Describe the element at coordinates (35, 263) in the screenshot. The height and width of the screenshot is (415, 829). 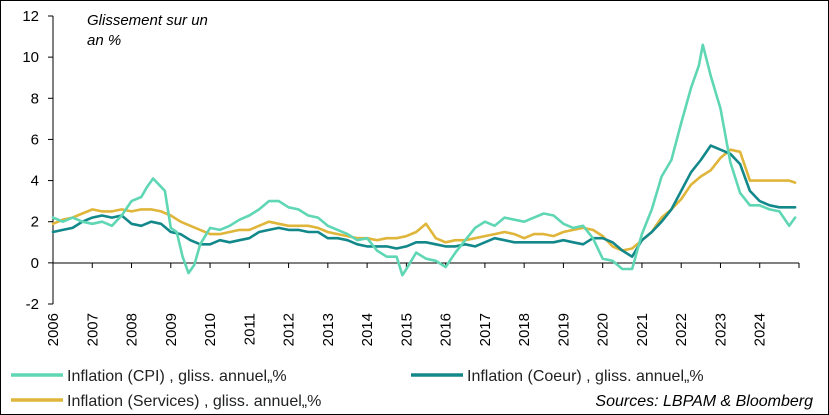
I see `y-tick-label: 0` at that location.